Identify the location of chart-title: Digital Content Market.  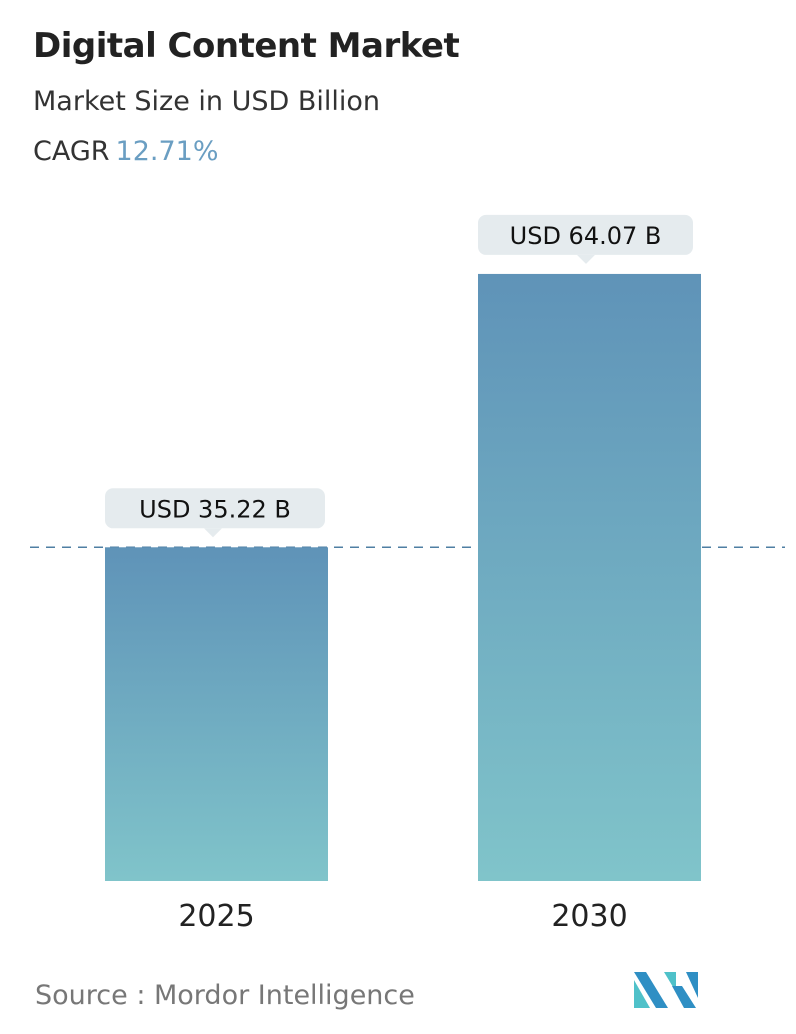
(246, 46).